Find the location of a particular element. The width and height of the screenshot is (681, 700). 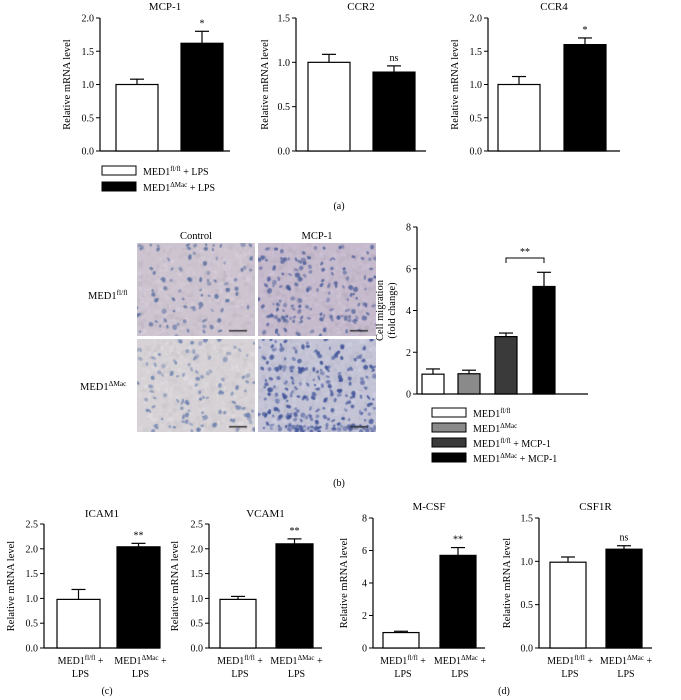

chart-mcp1: 0.0 0.5 1.0 1.5 2.0 MCP-1 Relative mRNA level * is located at coordinates (146, 79).